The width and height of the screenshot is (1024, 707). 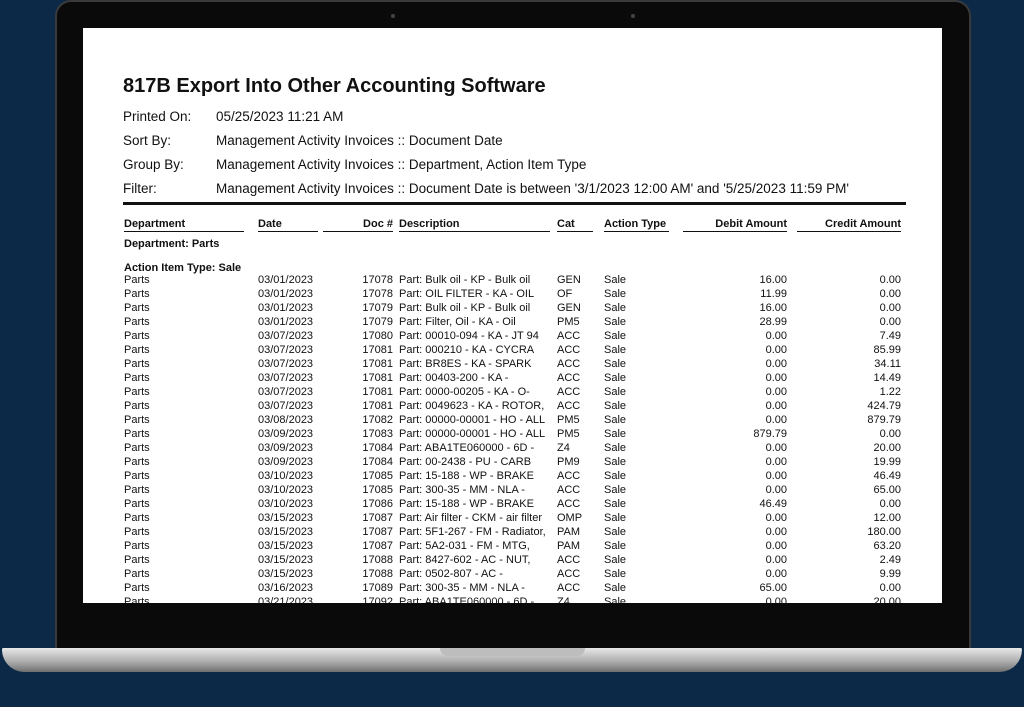 What do you see at coordinates (849, 225) in the screenshot?
I see `column-header: Credit Amount` at bounding box center [849, 225].